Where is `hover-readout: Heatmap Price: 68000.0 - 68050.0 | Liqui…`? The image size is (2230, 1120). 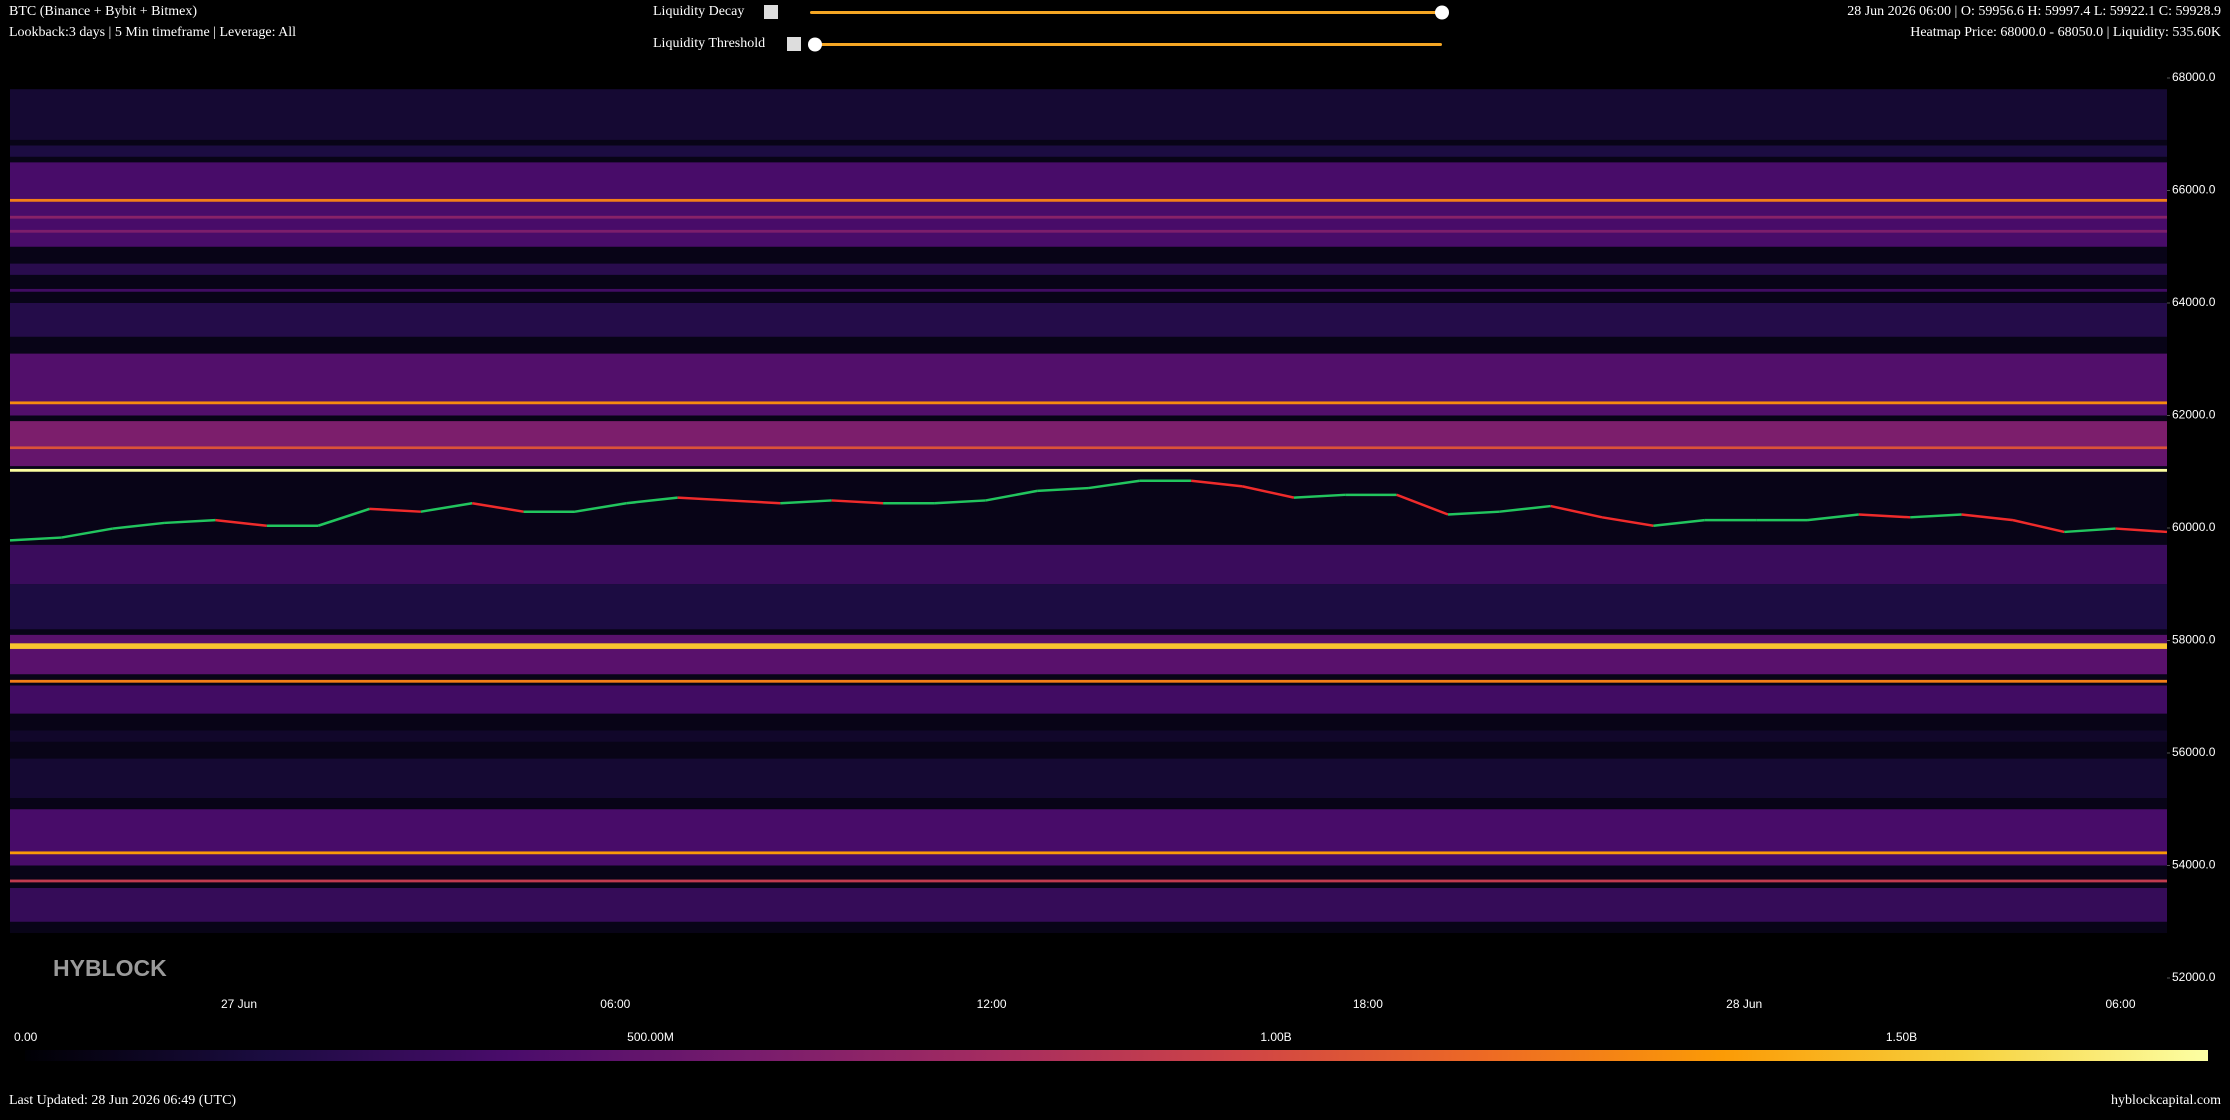 hover-readout: Heatmap Price: 68000.0 - 68050.0 | Liqui… is located at coordinates (2065, 32).